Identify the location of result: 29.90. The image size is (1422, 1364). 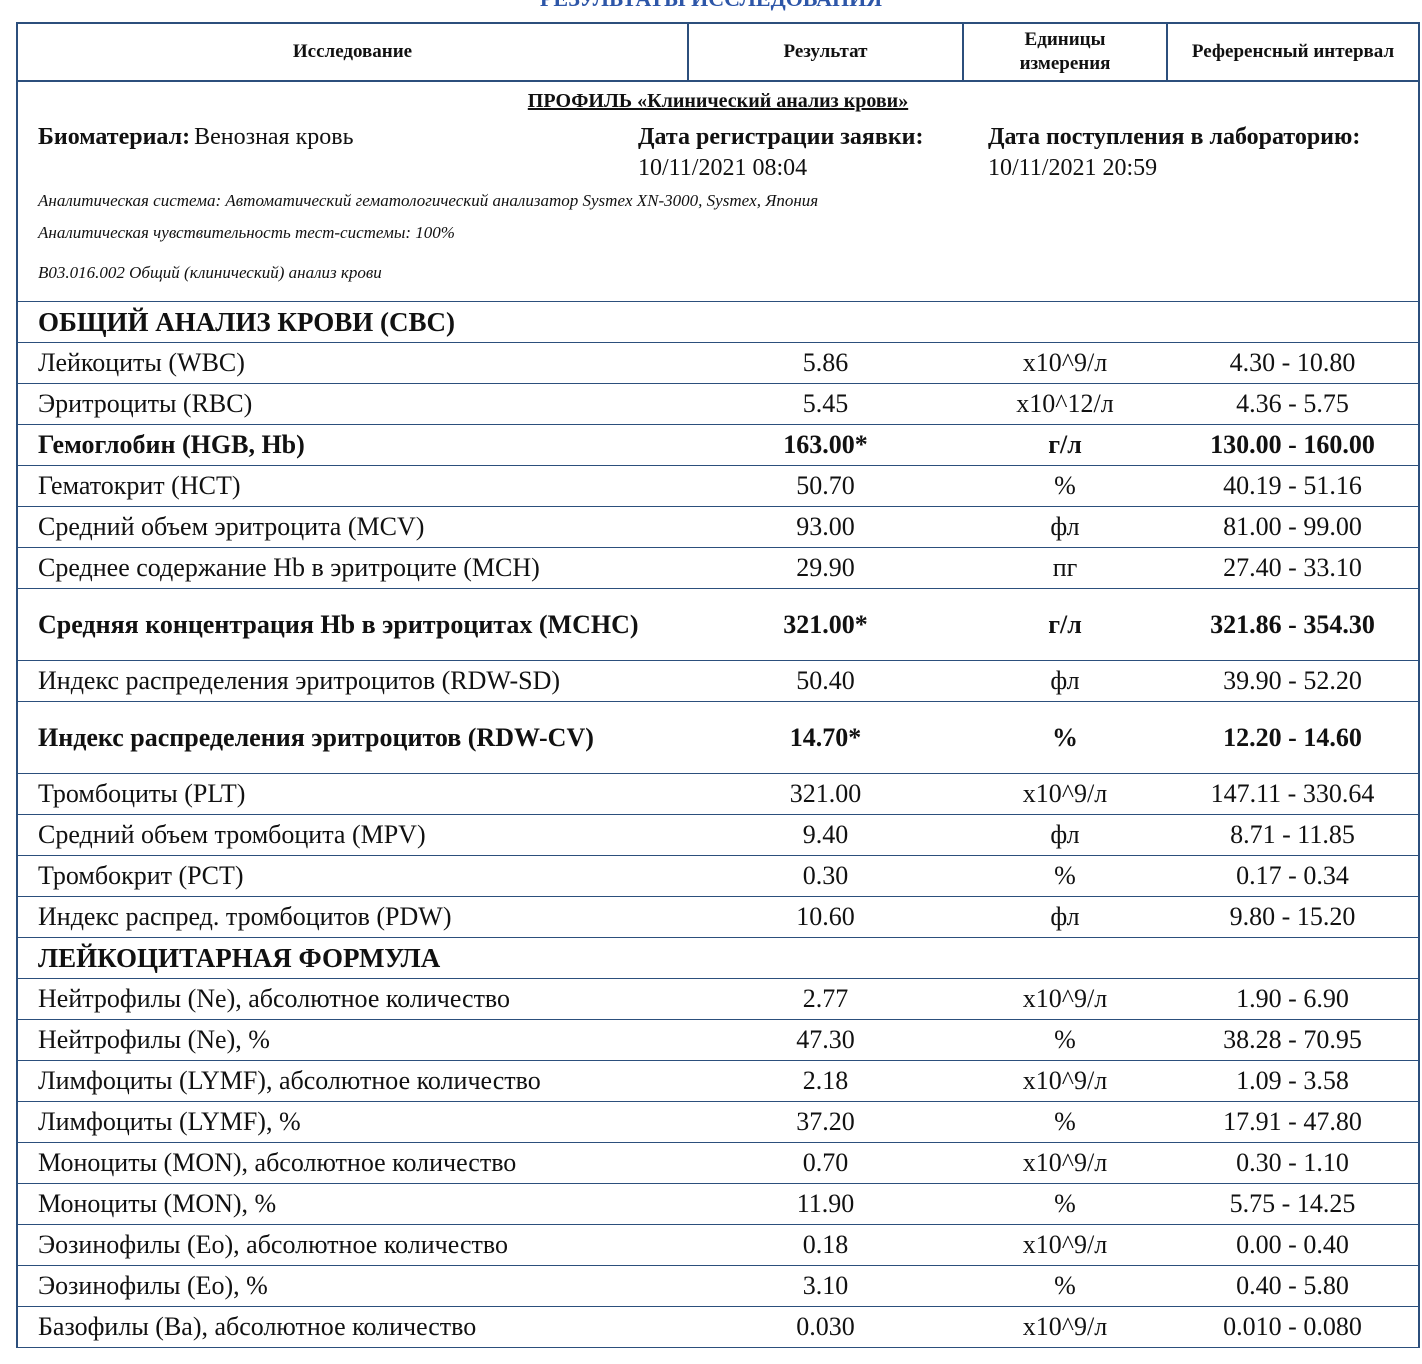
(825, 568).